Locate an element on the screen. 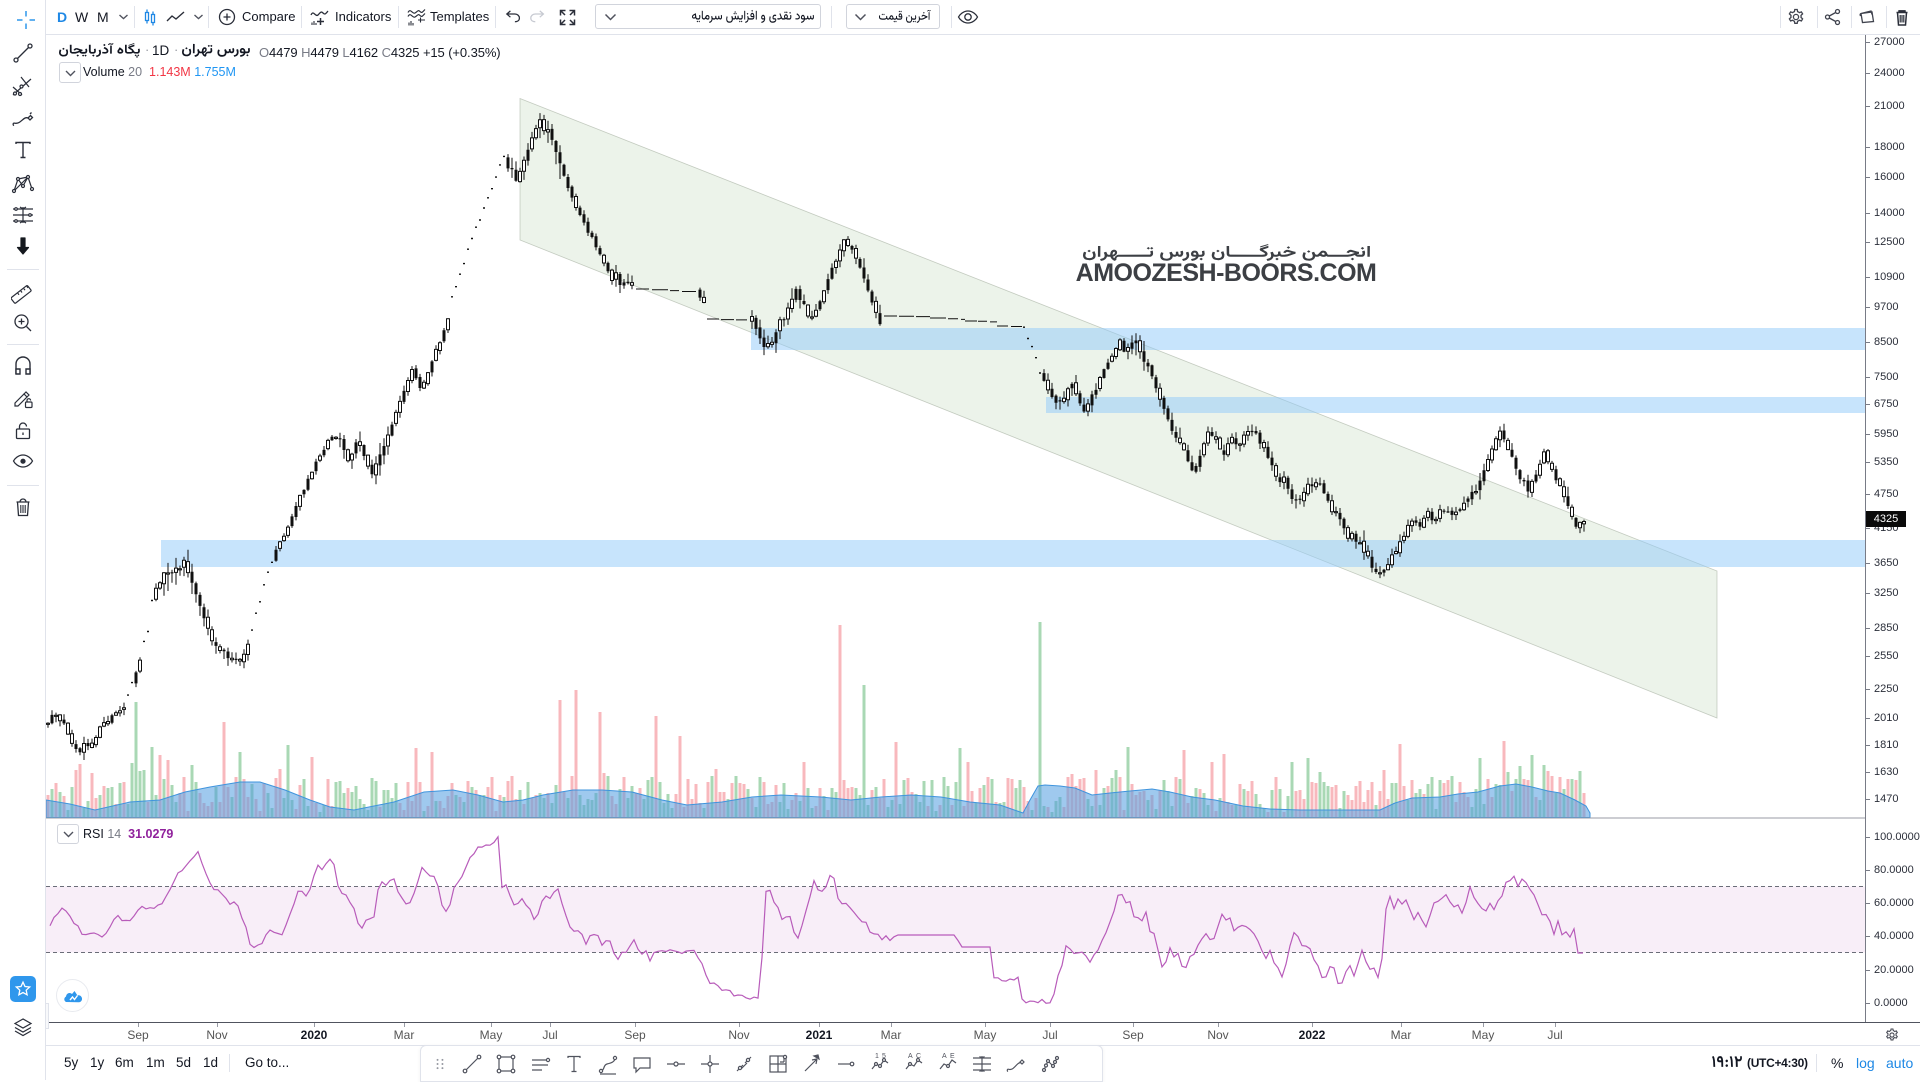  svg-text: E is located at coordinates (952, 1056).